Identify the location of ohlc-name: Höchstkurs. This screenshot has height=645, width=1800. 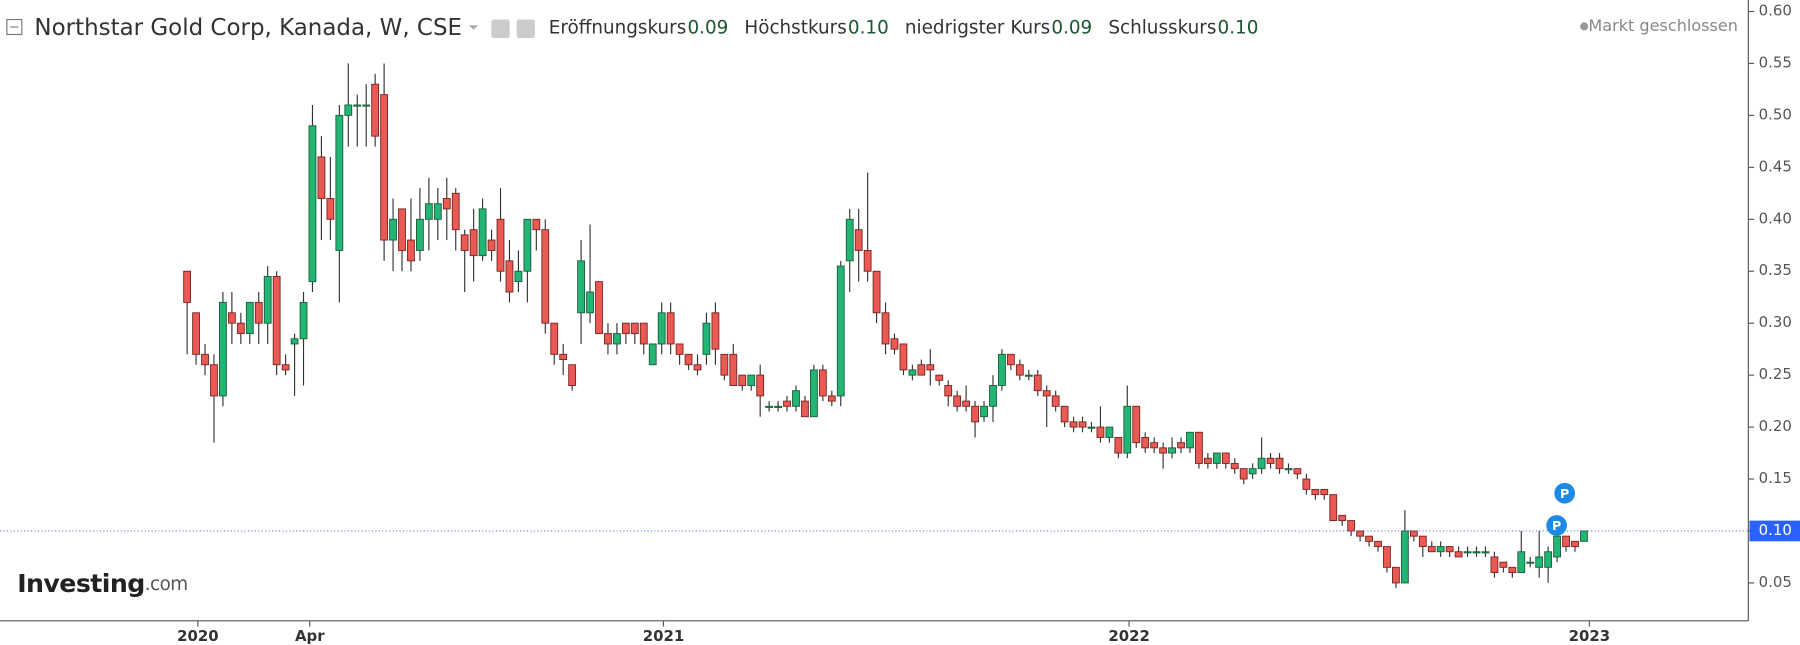
(795, 28).